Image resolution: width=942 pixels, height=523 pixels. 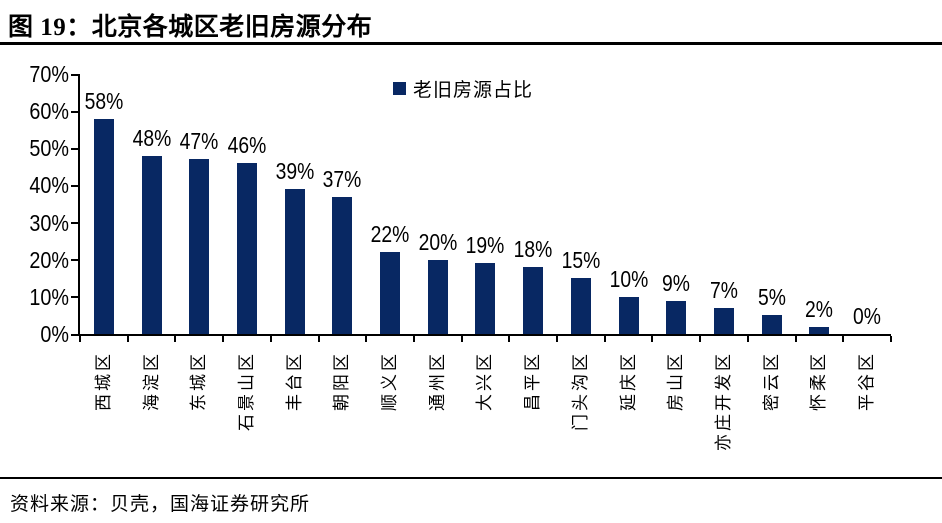 What do you see at coordinates (49, 185) in the screenshot?
I see `y-tick-label: 40%` at bounding box center [49, 185].